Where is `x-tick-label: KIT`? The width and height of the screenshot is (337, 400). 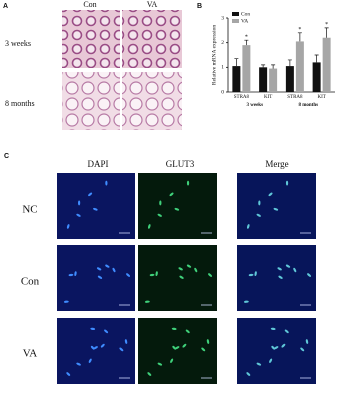
x-tick-label: KIT is located at coordinates (268, 97).